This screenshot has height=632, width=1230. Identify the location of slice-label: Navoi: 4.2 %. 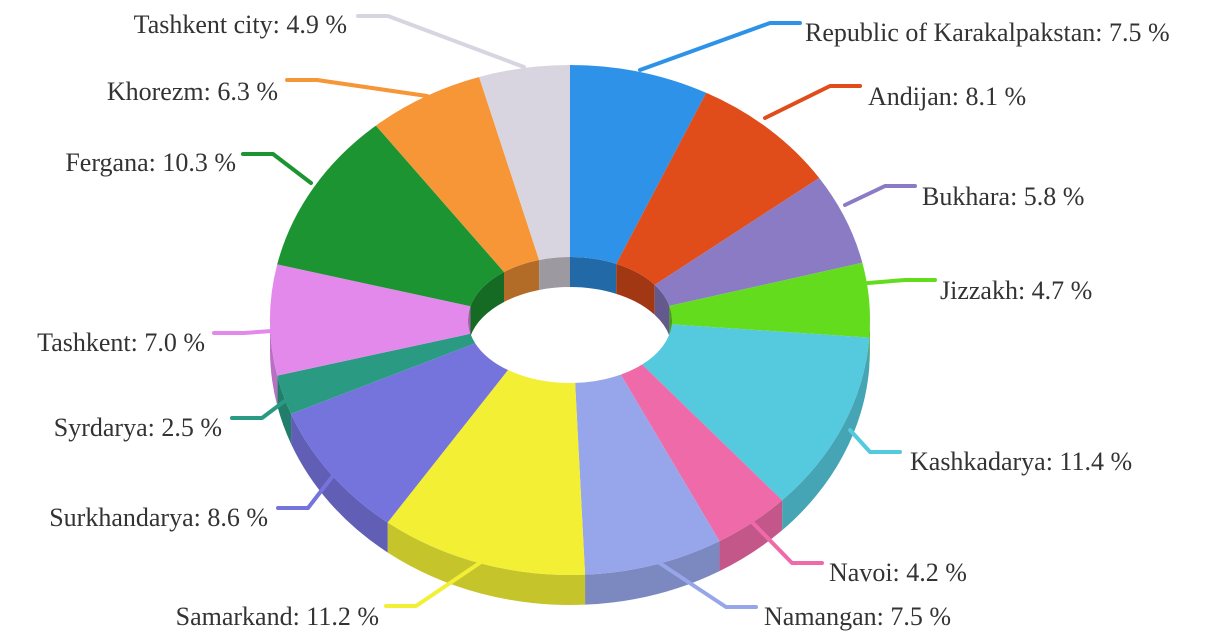
(898, 572).